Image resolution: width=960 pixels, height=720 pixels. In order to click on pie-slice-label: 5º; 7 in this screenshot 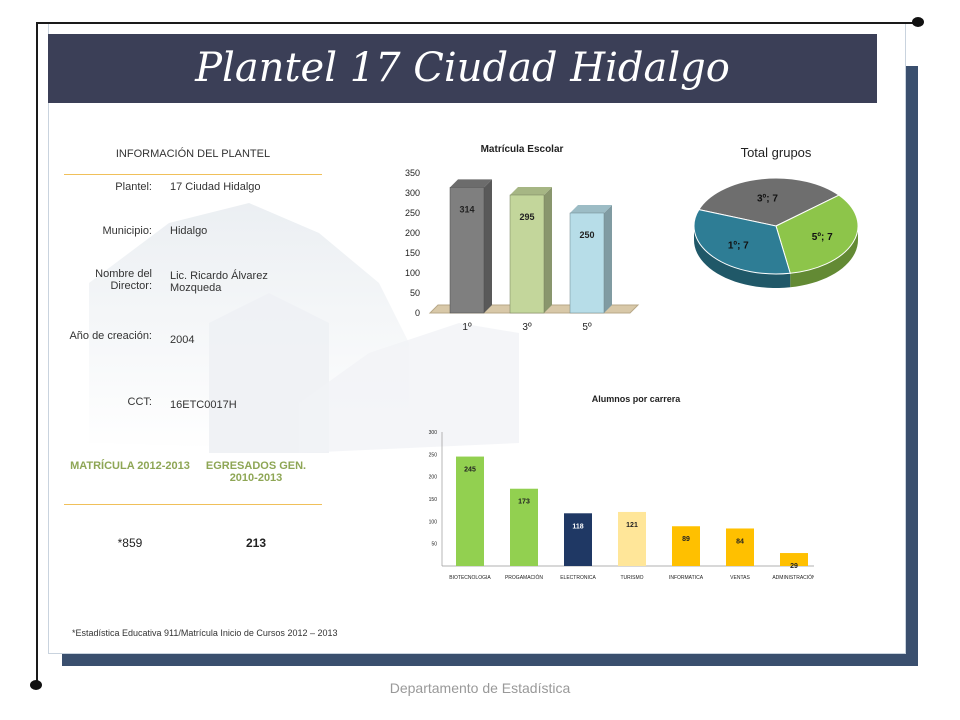, I will do `click(822, 237)`.